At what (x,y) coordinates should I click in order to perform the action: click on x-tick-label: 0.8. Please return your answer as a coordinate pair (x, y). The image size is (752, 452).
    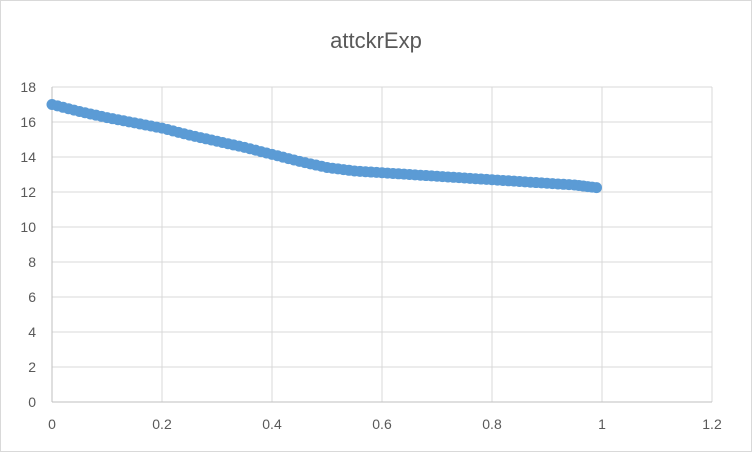
    Looking at the image, I should click on (492, 424).